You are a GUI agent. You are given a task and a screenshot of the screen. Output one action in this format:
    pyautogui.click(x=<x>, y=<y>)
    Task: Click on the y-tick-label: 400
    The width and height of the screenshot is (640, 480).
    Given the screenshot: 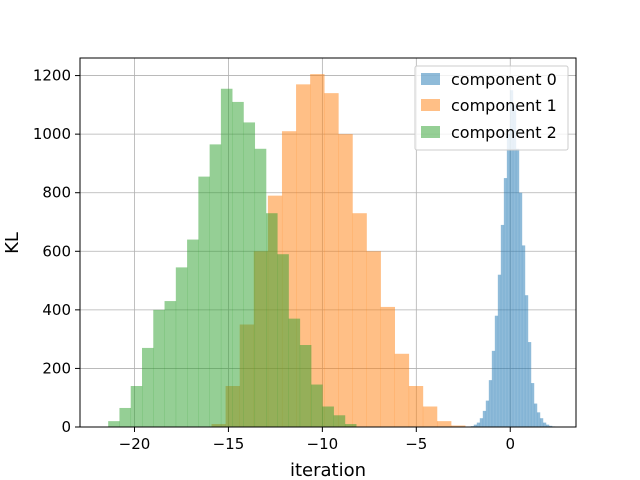 What is the action you would take?
    pyautogui.click(x=56, y=310)
    